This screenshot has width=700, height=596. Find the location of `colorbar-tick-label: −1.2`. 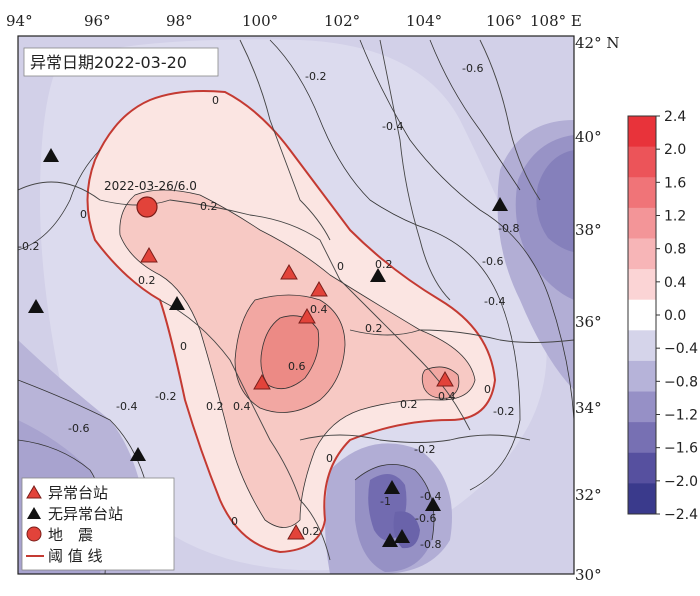

colorbar-tick-label: −1.2 is located at coordinates (681, 416).